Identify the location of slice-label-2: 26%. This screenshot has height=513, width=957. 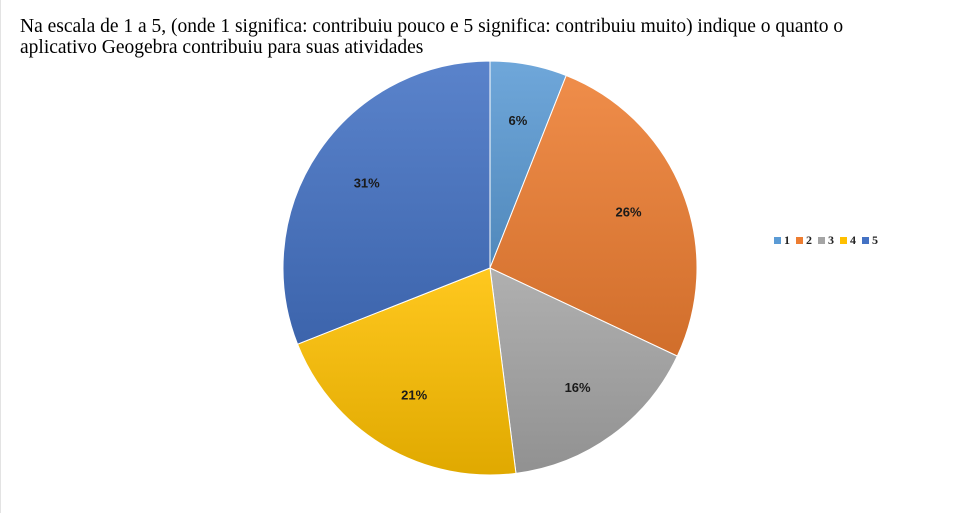
(629, 212).